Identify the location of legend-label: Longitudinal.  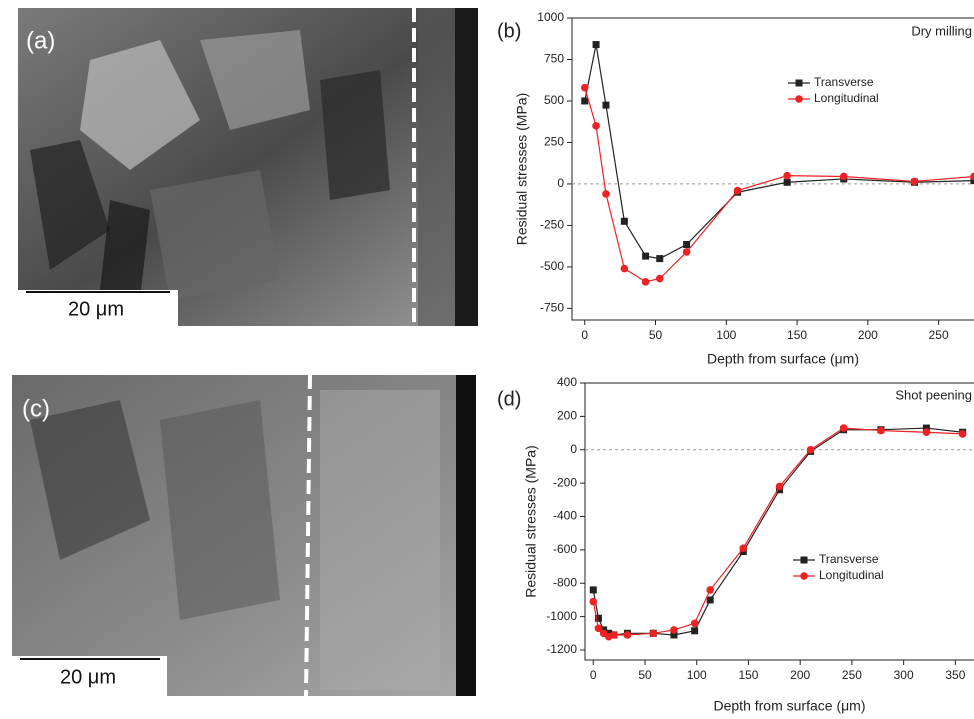
(846, 98).